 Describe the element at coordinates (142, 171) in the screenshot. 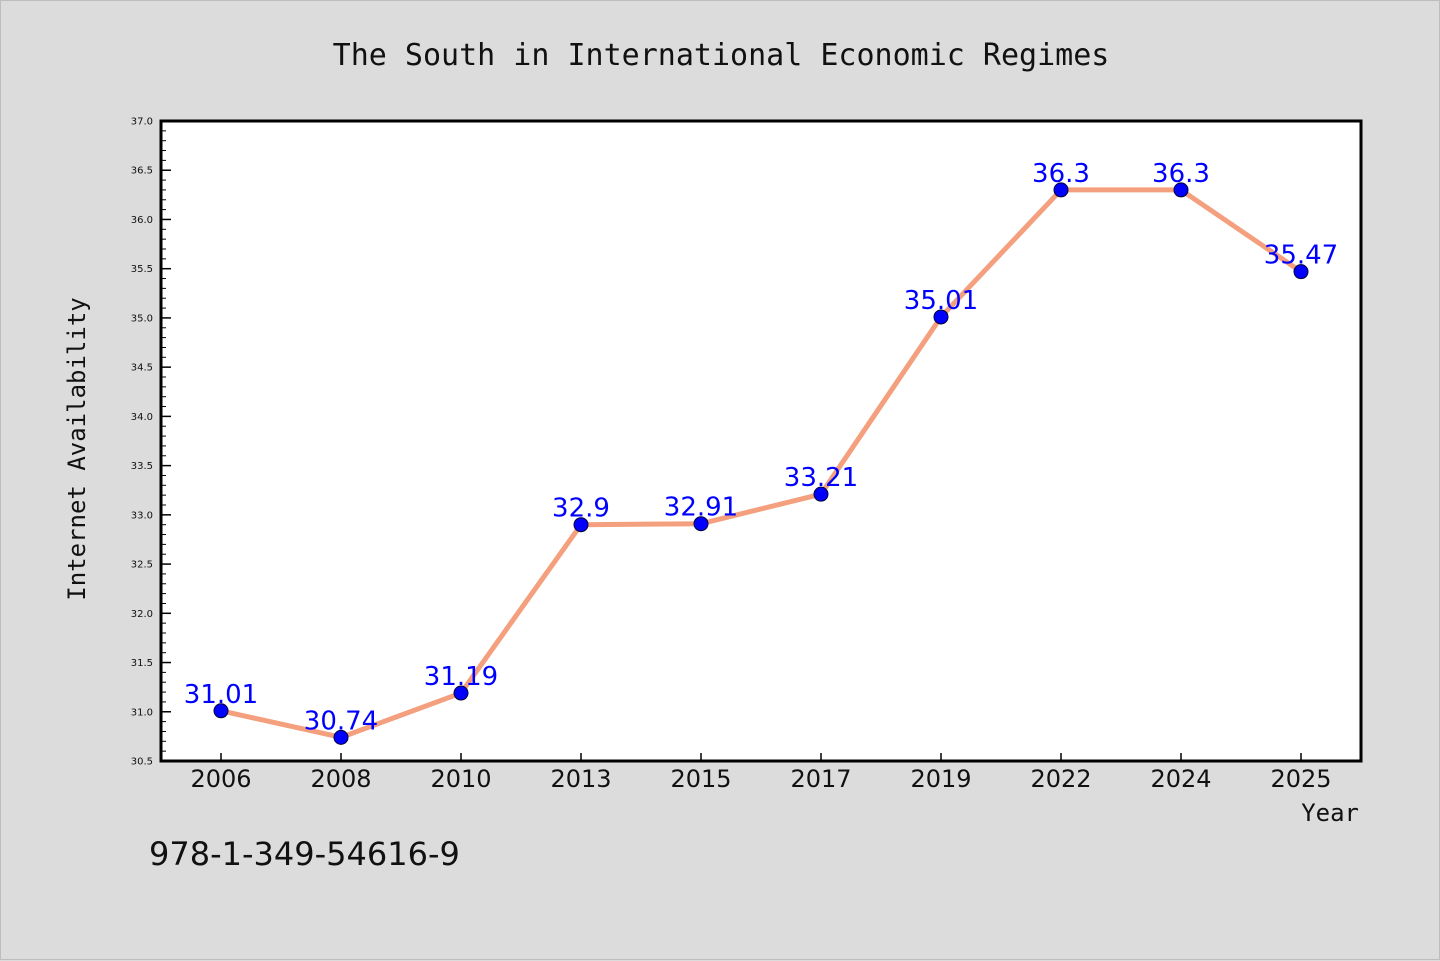

I see `y-tick-label: 36.5` at that location.